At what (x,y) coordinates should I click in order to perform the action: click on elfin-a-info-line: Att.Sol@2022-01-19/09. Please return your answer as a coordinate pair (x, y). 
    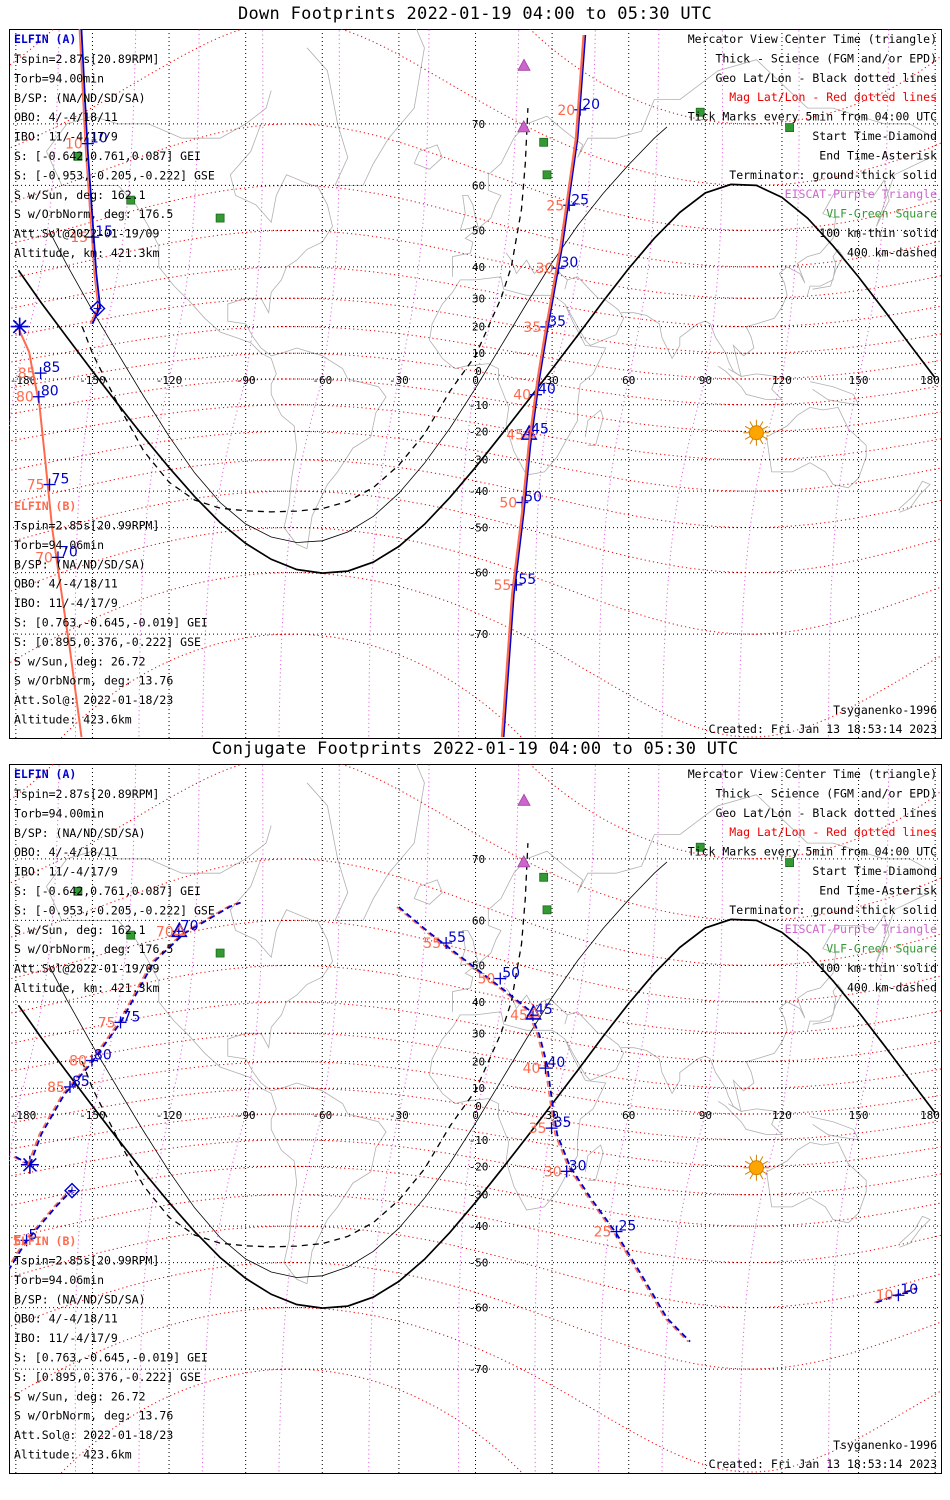
    Looking at the image, I should click on (86, 234).